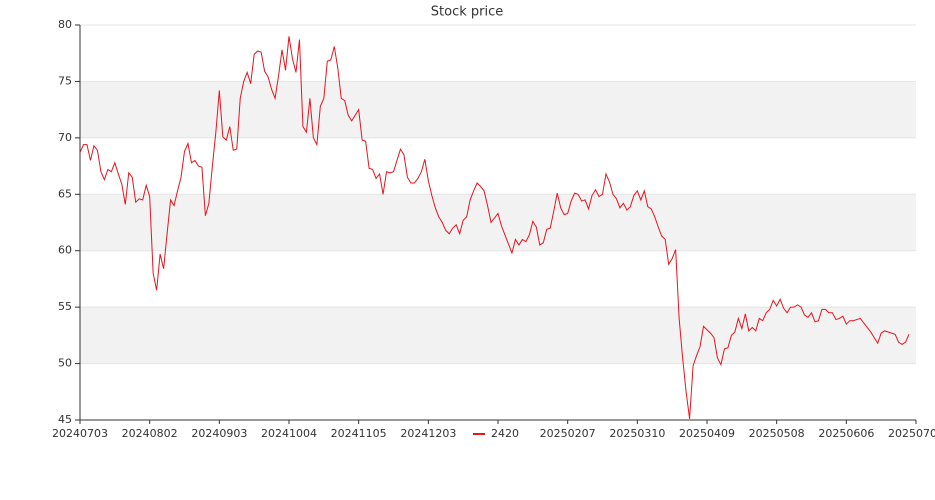  I want to click on x-tick-label: 20250508, so click(777, 433).